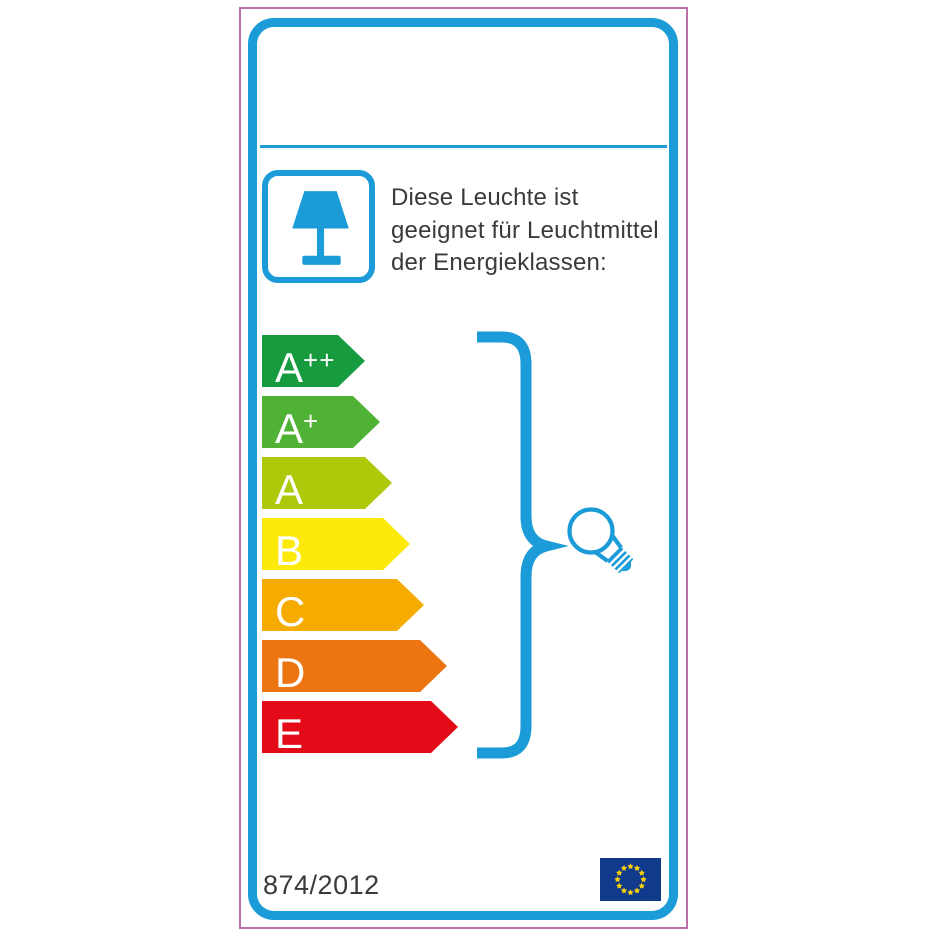 This screenshot has height=940, width=940. I want to click on suitability-text-line3: der Energieklassen:, so click(499, 262).